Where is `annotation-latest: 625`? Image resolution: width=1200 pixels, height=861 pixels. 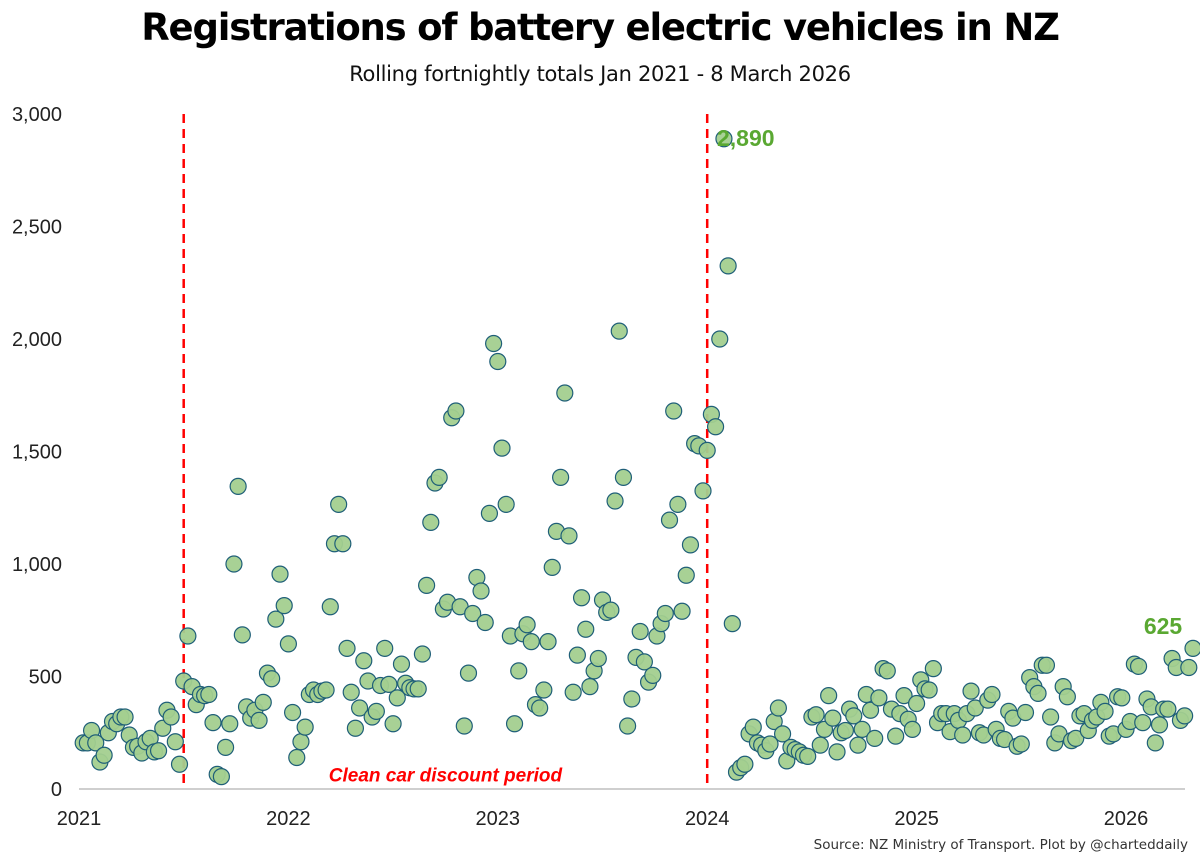
annotation-latest: 625 is located at coordinates (1163, 626).